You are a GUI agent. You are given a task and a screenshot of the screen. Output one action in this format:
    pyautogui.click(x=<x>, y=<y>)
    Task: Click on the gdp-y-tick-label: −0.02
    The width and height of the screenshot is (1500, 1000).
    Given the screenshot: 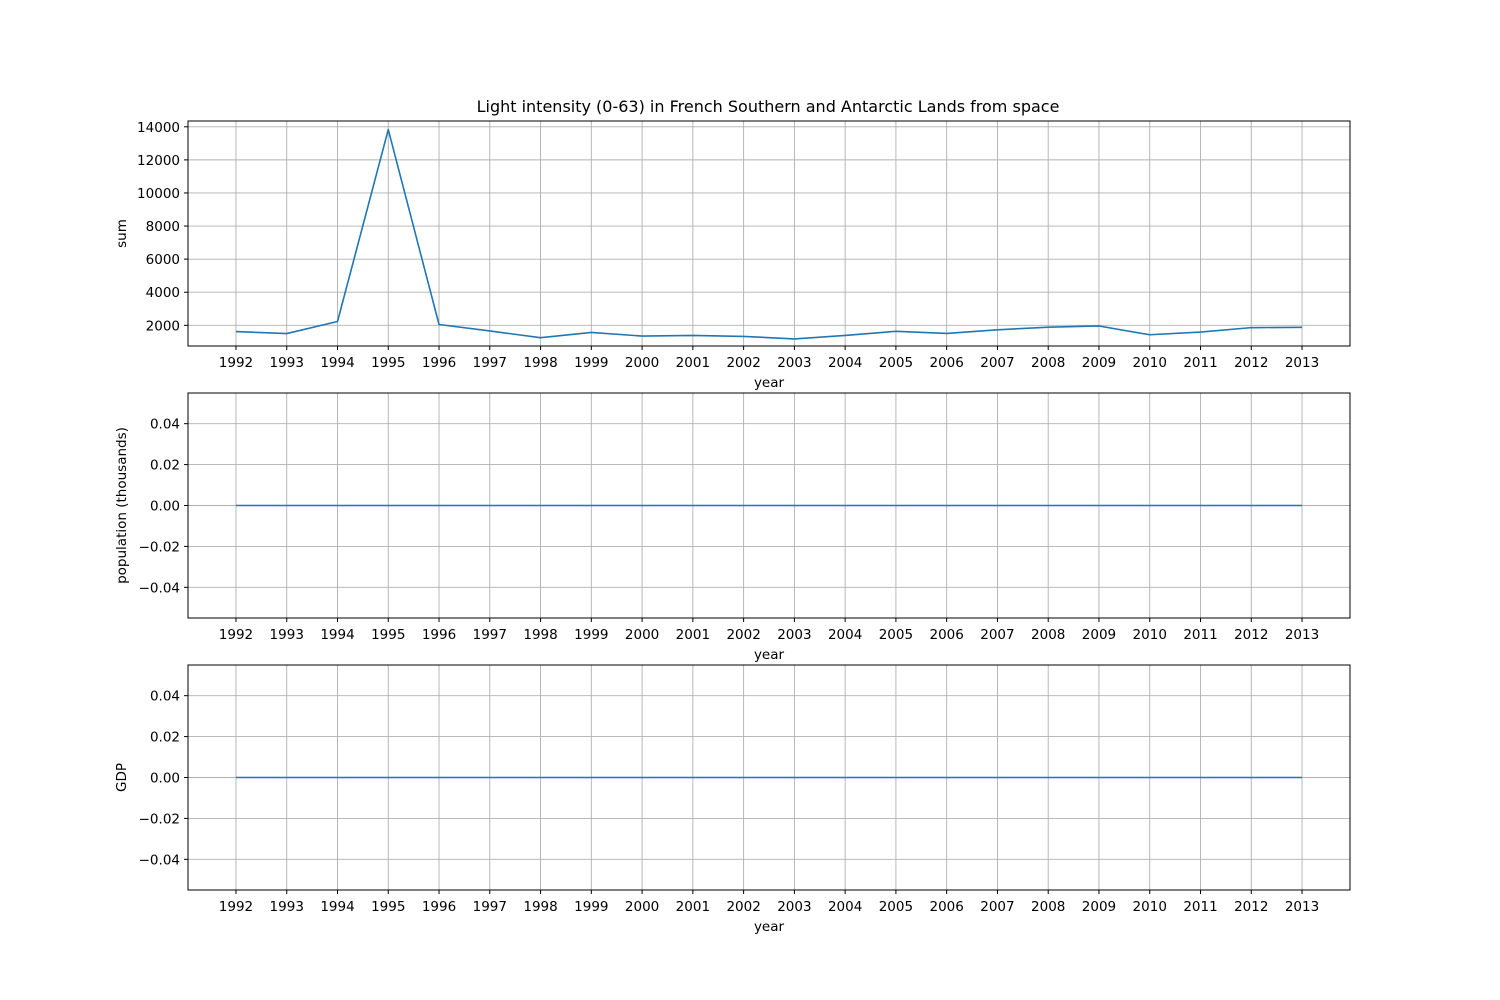 What is the action you would take?
    pyautogui.click(x=159, y=819)
    